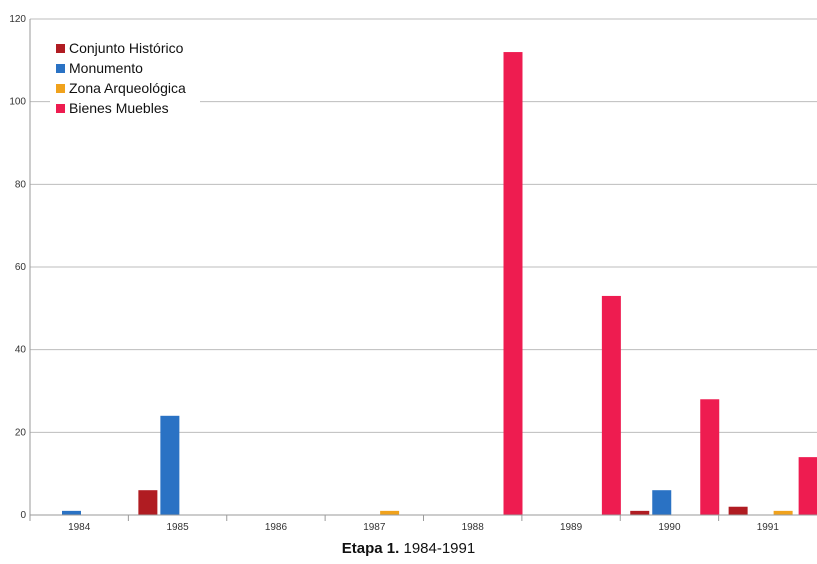 Image resolution: width=817 pixels, height=564 pixels. I want to click on x-axis: 1984 1985 1986 1987 1988 1989 1990 1991, so click(423, 523).